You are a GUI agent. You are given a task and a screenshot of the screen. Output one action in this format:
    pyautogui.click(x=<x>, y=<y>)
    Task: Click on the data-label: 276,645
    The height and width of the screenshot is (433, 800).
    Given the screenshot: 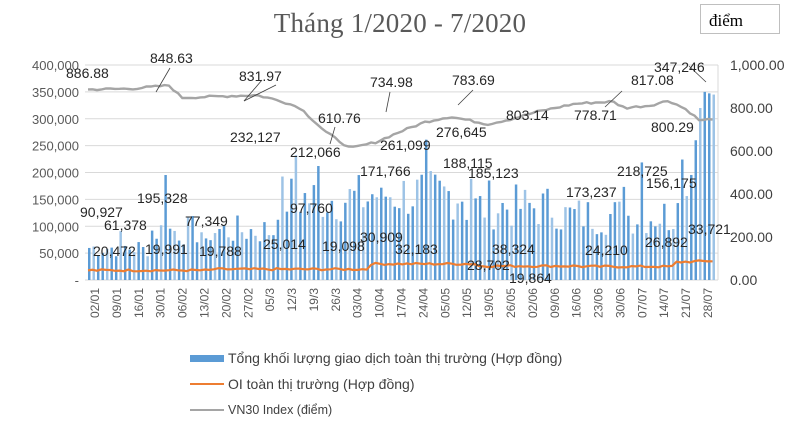 What is the action you would take?
    pyautogui.click(x=461, y=132)
    